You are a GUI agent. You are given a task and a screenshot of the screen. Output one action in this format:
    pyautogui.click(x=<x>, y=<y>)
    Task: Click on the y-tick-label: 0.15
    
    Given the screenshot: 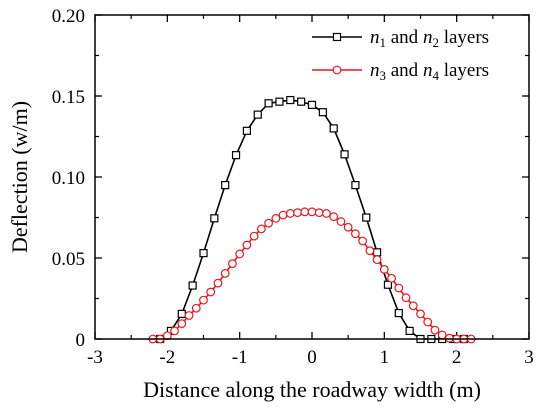 What is the action you would take?
    pyautogui.click(x=68, y=97)
    